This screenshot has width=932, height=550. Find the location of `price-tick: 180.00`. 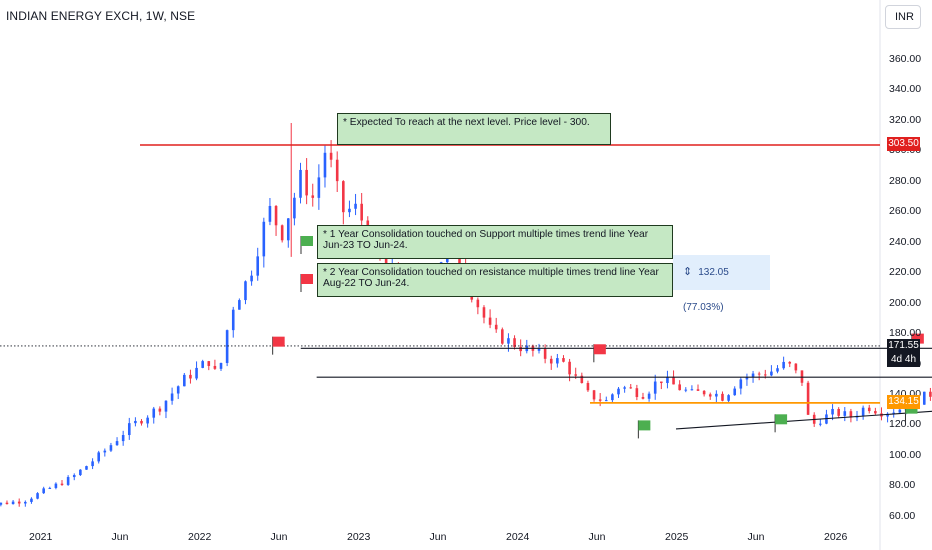

price-tick: 180.00 is located at coordinates (905, 333).